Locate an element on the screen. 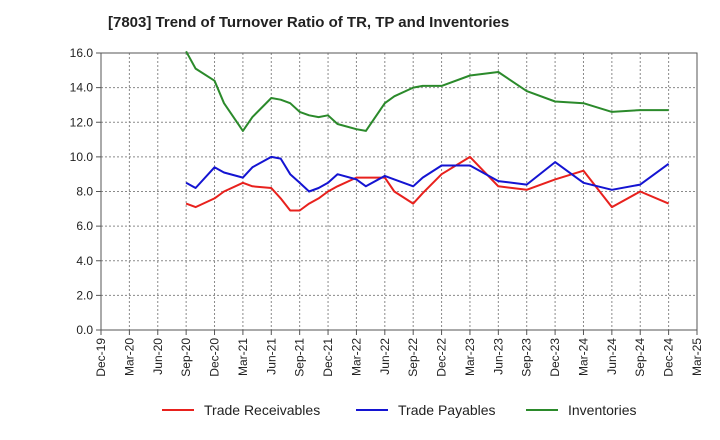  x-tick-label: Dec-20 is located at coordinates (215, 357).